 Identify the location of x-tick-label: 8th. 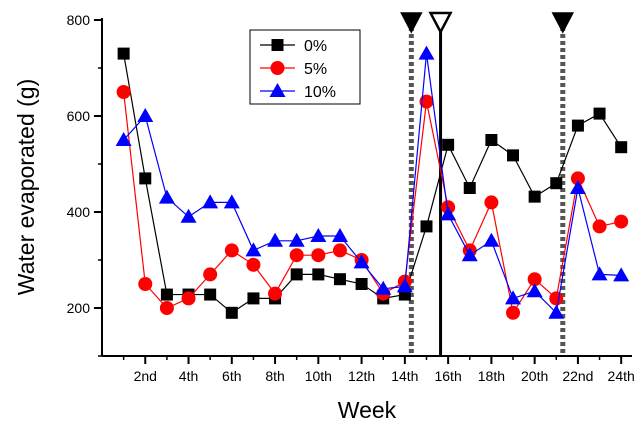
(274, 376).